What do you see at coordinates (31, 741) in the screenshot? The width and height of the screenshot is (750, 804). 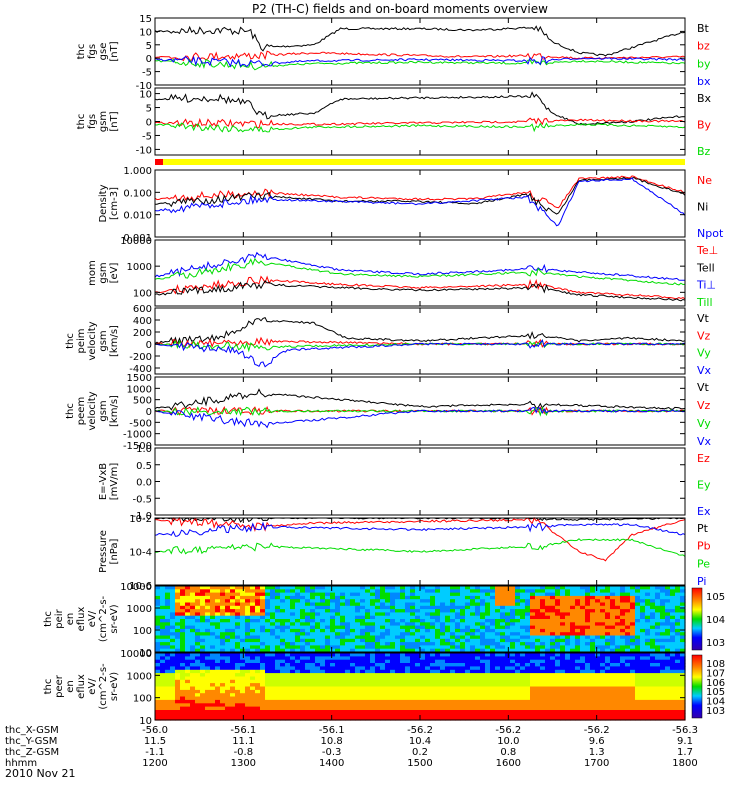 I see `ephemeris-label: thc_Y-GSM` at bounding box center [31, 741].